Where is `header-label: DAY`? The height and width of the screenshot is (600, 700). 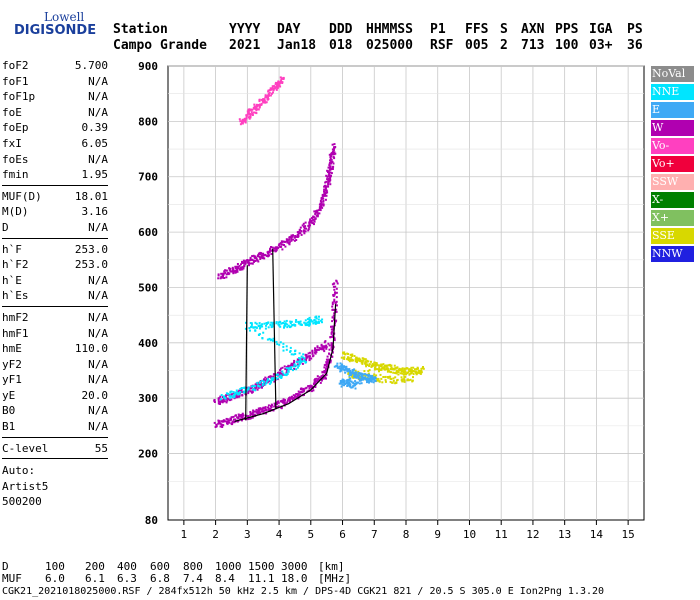 header-label: DAY is located at coordinates (289, 29).